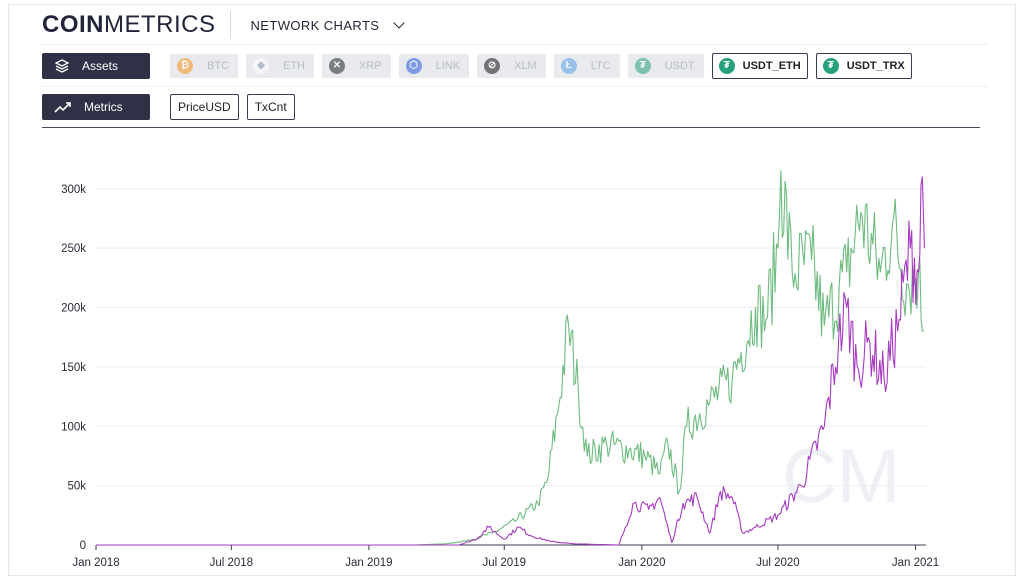 This screenshot has width=1024, height=582. I want to click on asset-chip-label: USDT, so click(679, 66).